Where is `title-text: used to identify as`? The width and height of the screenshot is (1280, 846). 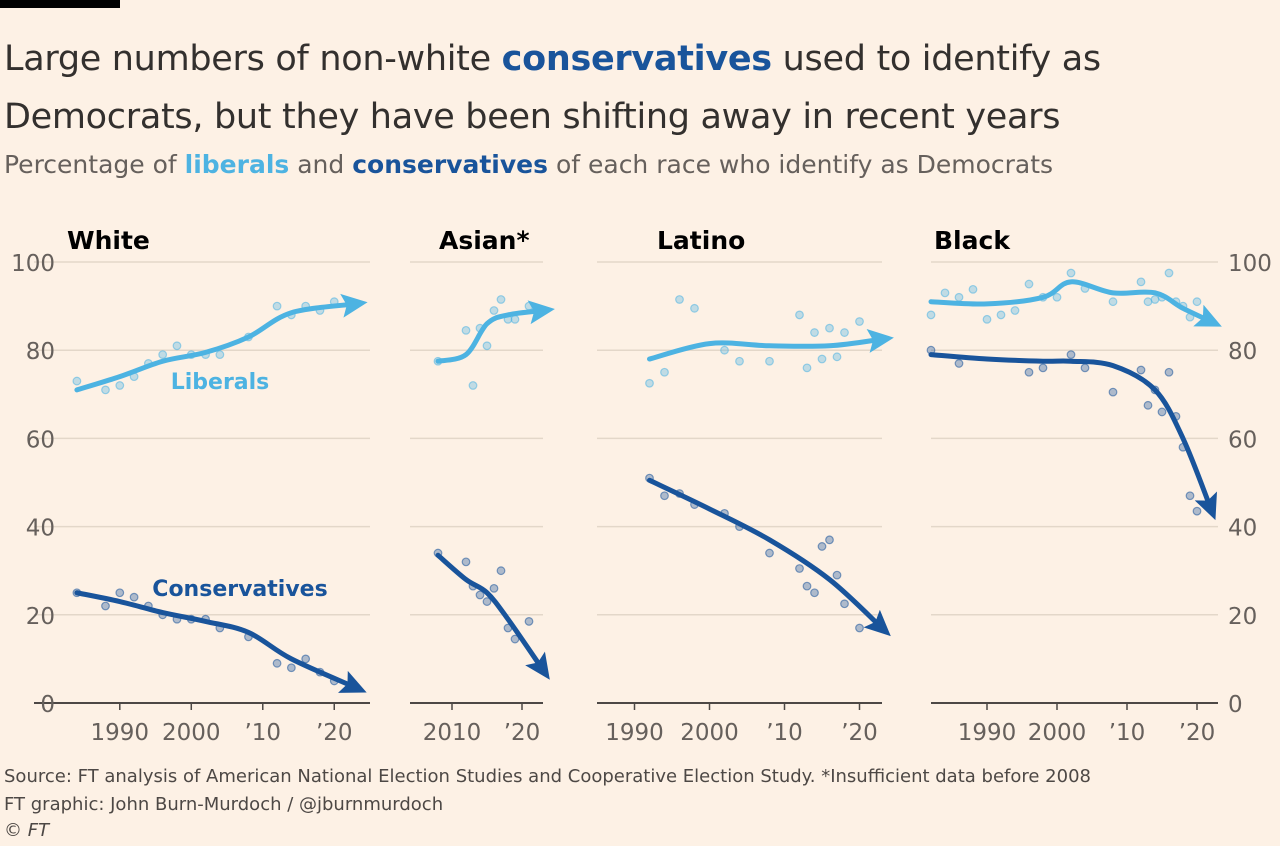
title-text: used to identify as is located at coordinates (936, 59).